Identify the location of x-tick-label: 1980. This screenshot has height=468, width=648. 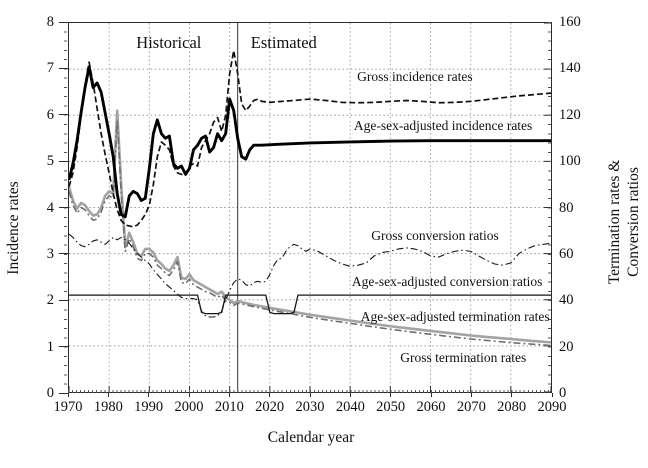
(108, 407).